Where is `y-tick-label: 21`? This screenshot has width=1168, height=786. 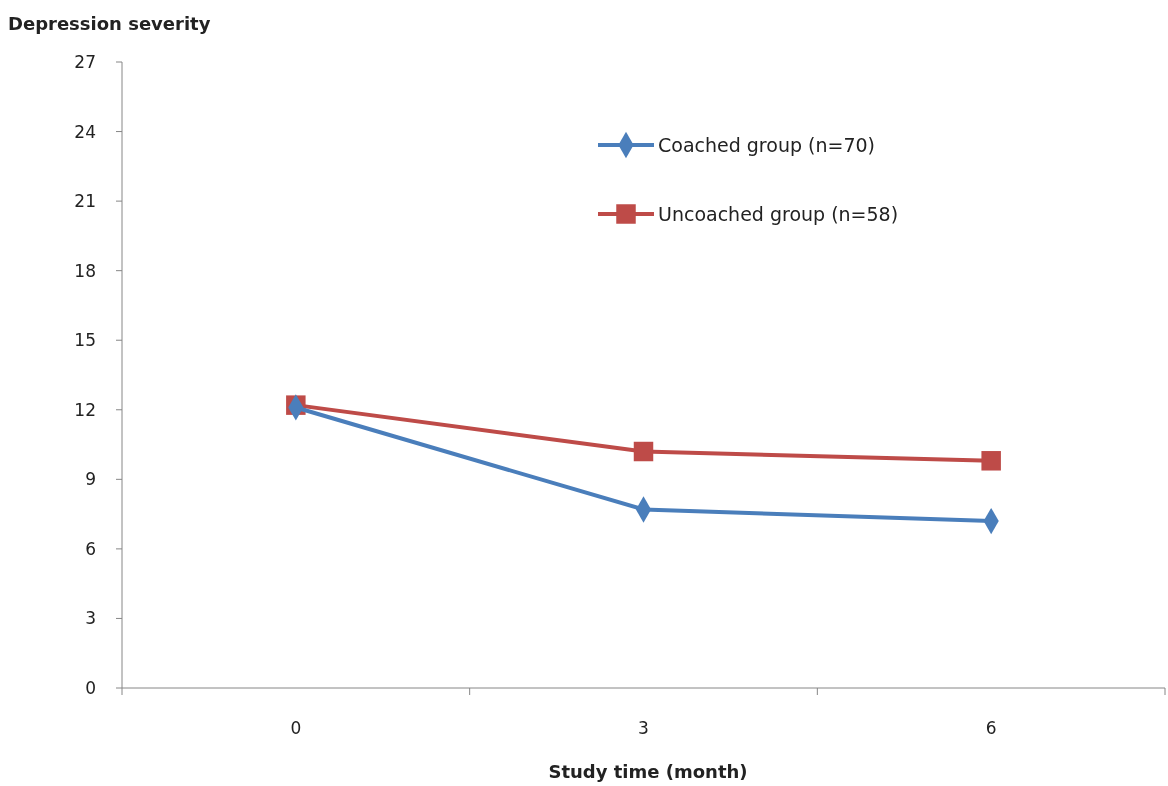
y-tick-label: 21 is located at coordinates (85, 201).